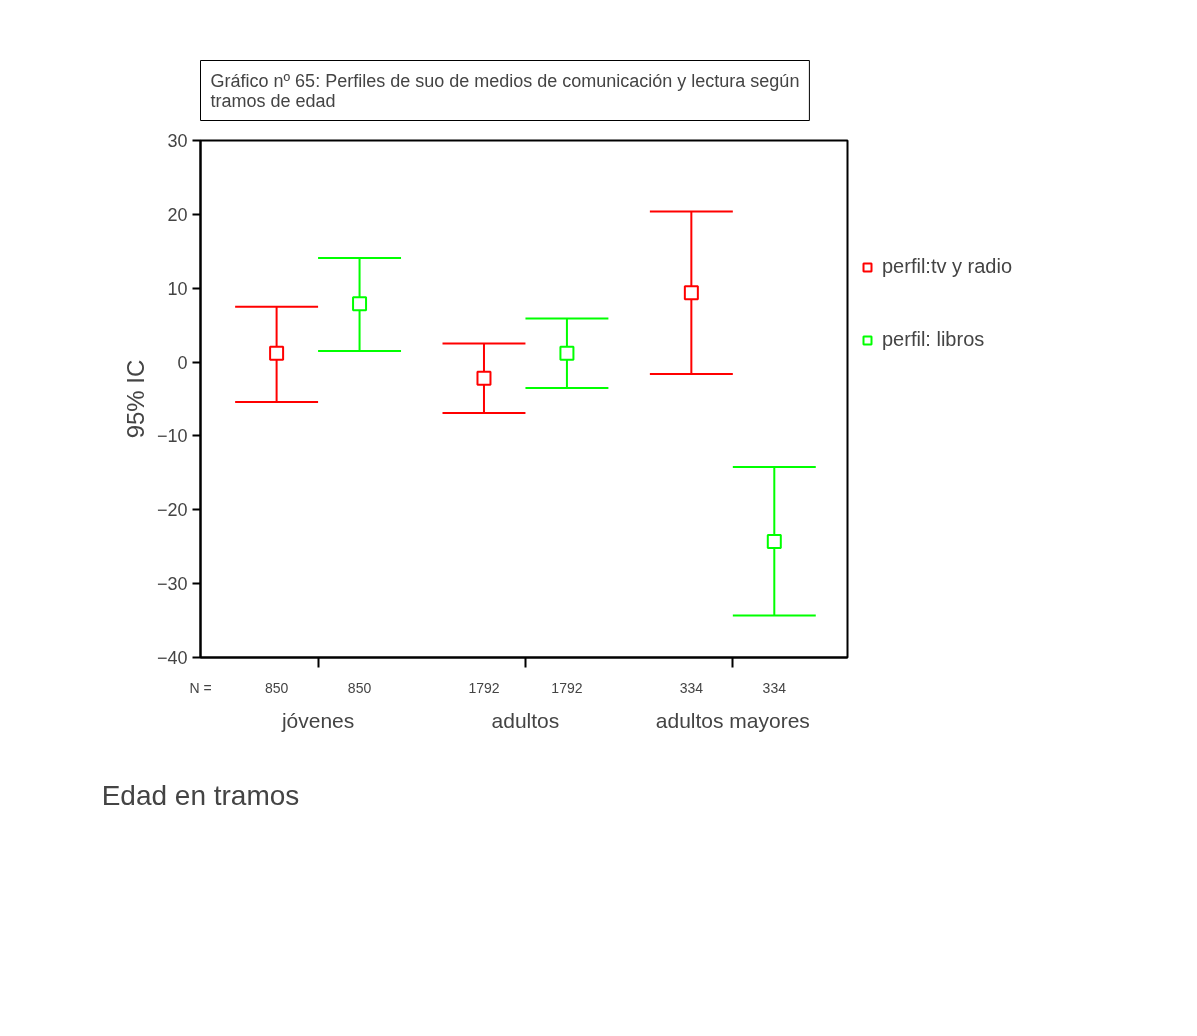  Describe the element at coordinates (182, 362) in the screenshot. I see `y-tick-label: 0` at that location.